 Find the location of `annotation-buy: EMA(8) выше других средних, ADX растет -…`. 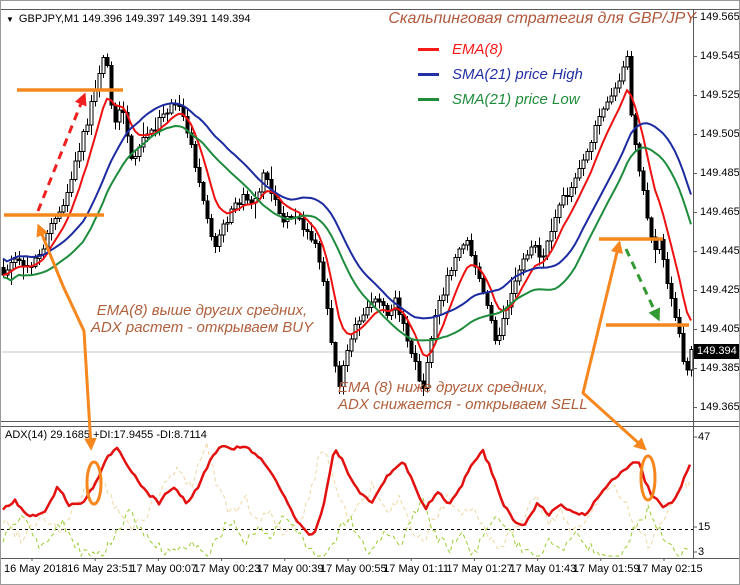

annotation-buy: EMA(8) выше других средних, ADX растет -… is located at coordinates (202, 319).